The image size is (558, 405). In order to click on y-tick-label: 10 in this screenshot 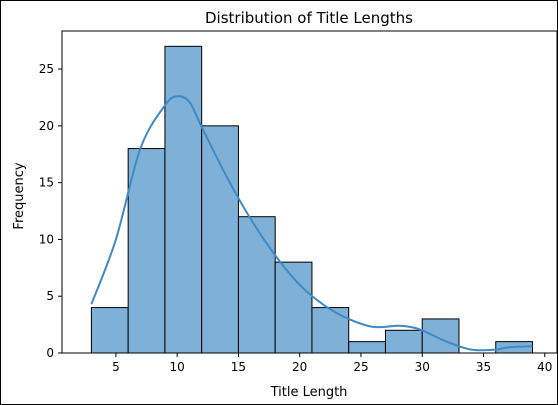, I will do `click(46, 239)`.